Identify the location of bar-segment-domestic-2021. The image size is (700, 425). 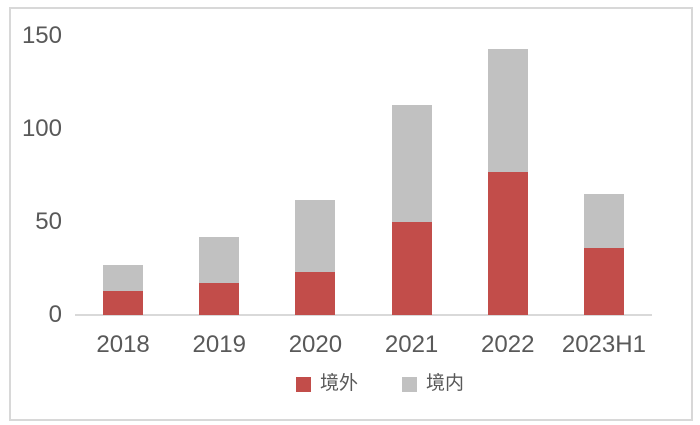
(411, 163).